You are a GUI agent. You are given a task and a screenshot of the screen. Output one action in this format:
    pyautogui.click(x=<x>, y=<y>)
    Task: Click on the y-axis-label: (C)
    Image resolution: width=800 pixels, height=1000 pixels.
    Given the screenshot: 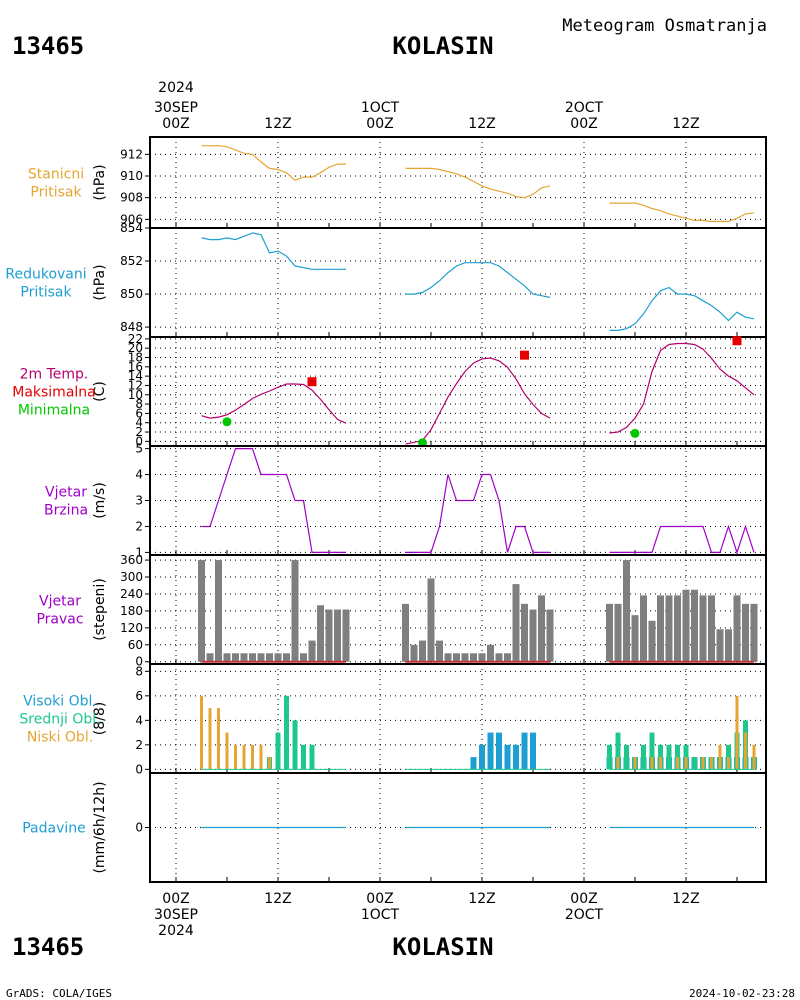 What is the action you would take?
    pyautogui.click(x=100, y=391)
    